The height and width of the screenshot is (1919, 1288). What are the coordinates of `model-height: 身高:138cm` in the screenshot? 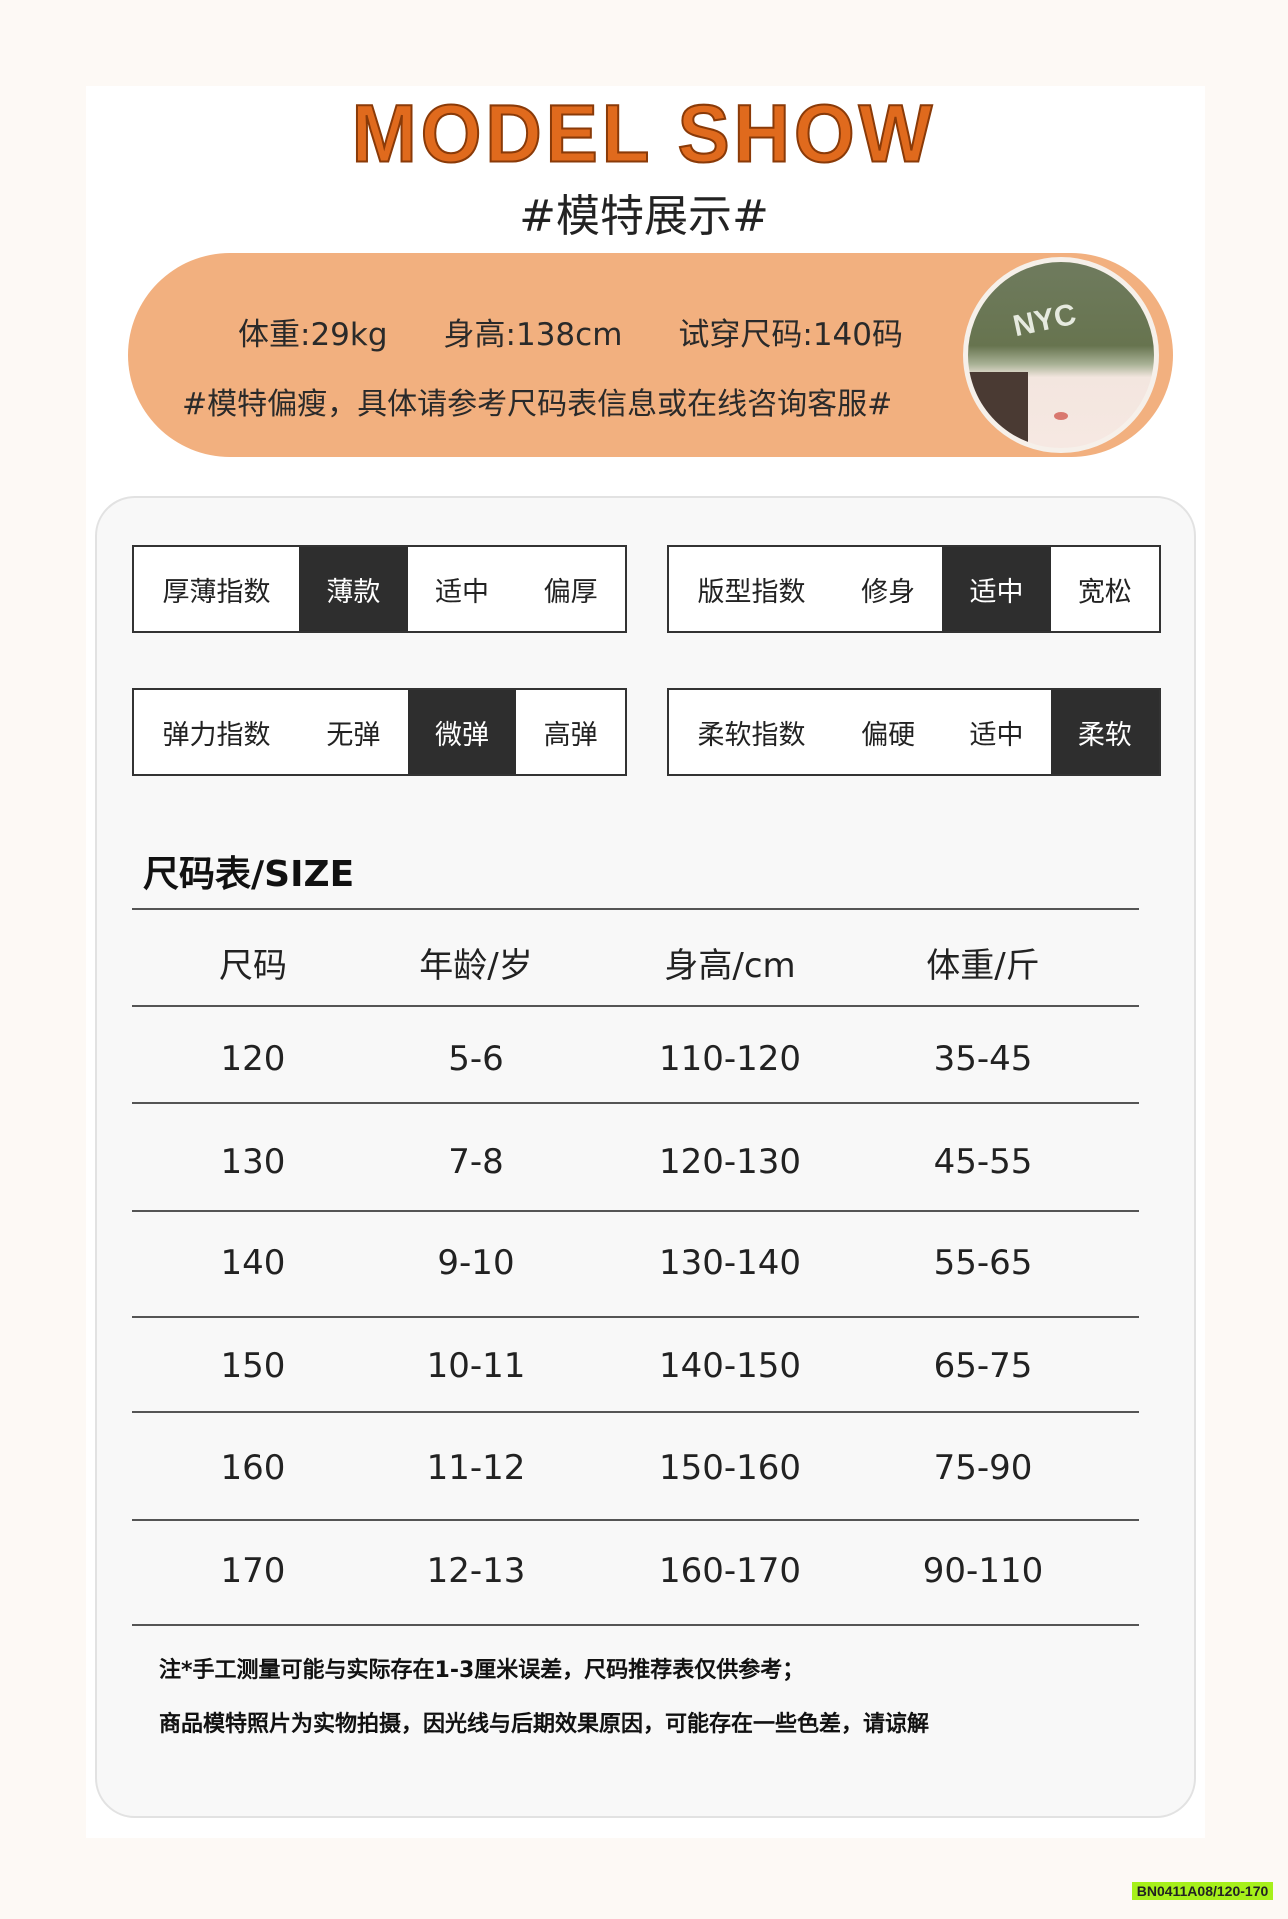 It's located at (533, 335).